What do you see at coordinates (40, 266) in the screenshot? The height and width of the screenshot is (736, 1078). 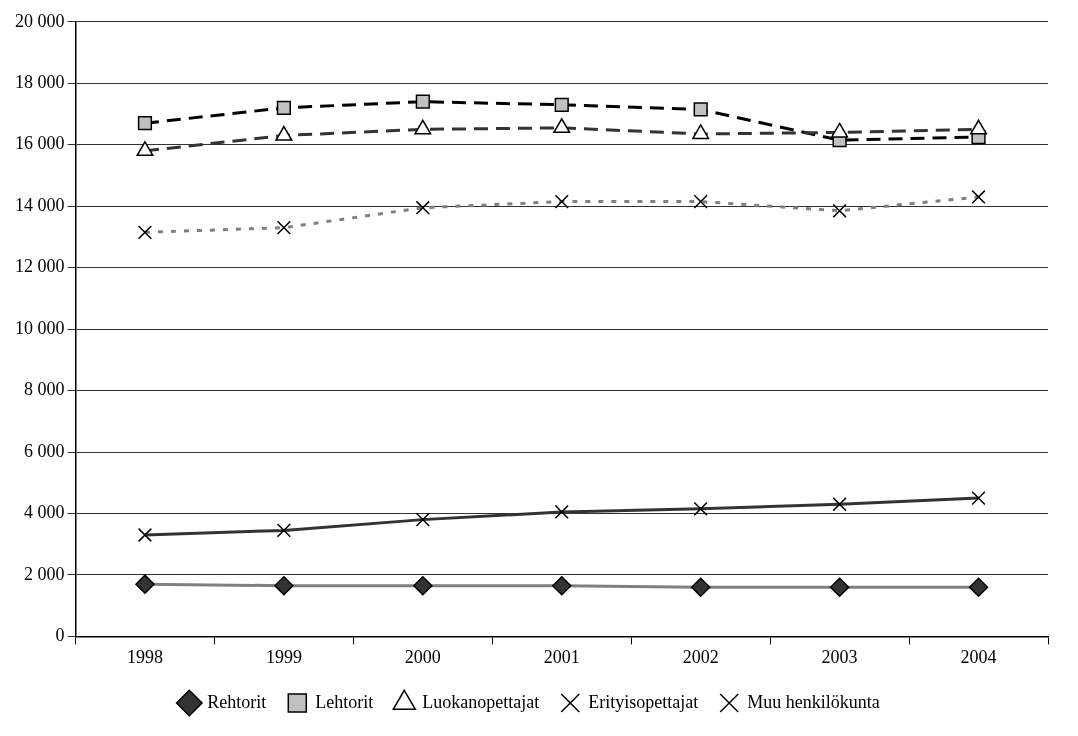 I see `y-tick-label: 12 000` at bounding box center [40, 266].